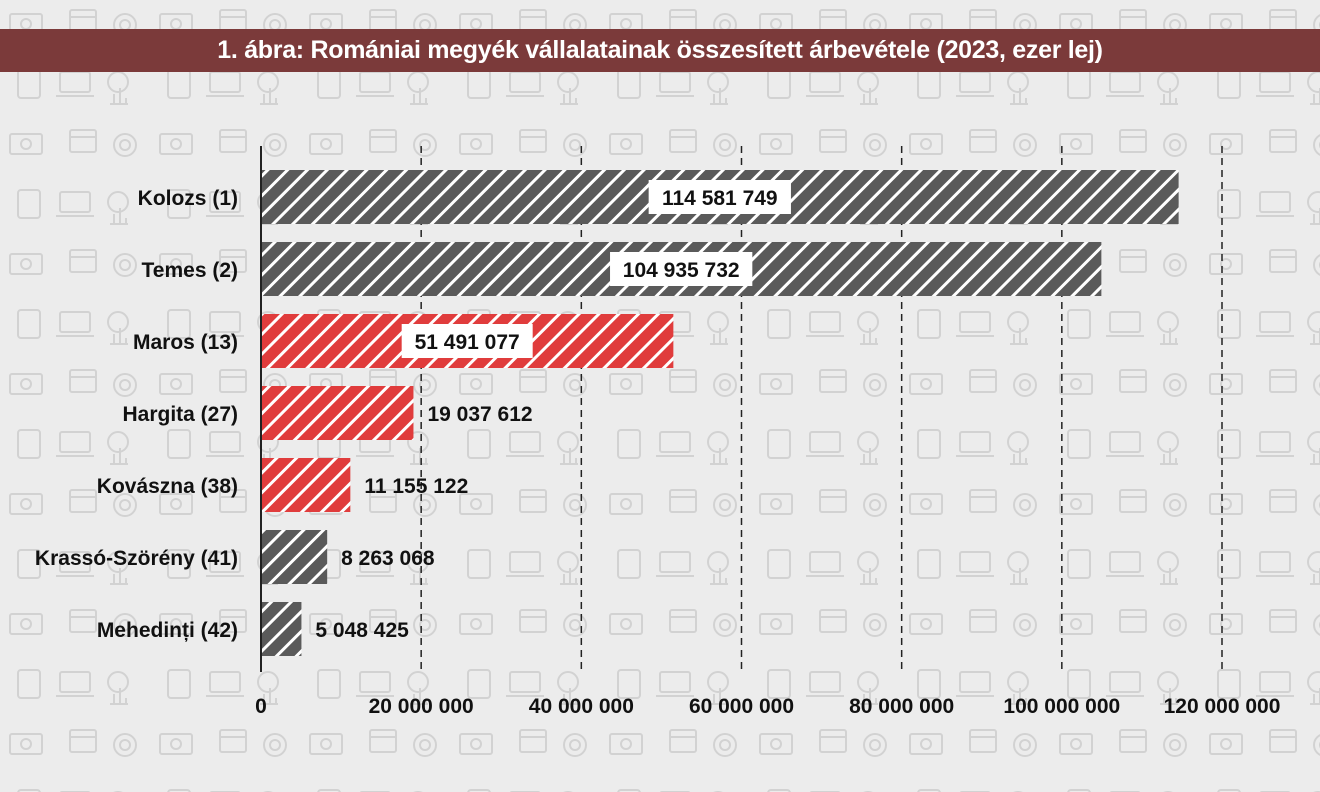 The width and height of the screenshot is (1320, 792). I want to click on category-label: Mehedinți (42), so click(167, 630).